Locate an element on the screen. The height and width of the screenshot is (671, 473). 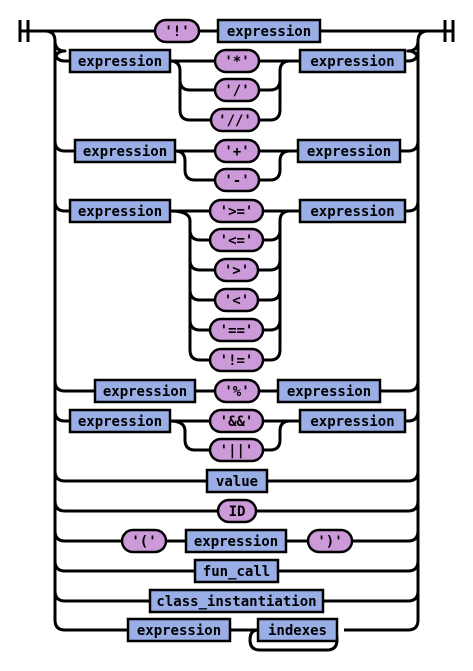
percent-terminal: '%' is located at coordinates (237, 391).